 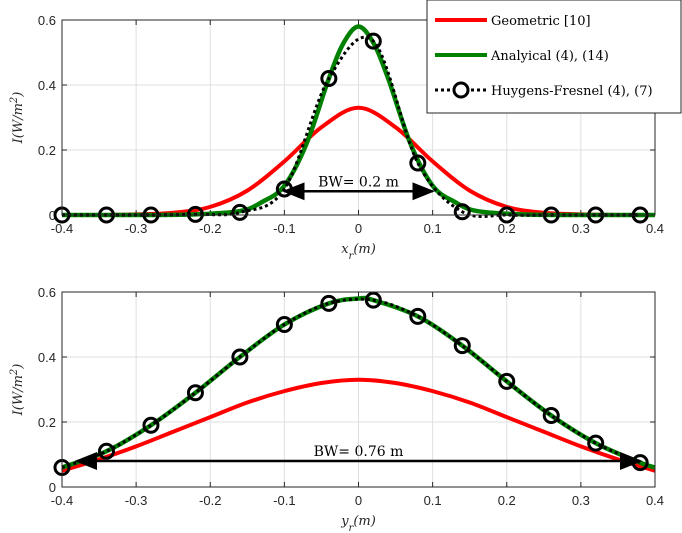 I want to click on legend-marker, so click(x=461, y=90).